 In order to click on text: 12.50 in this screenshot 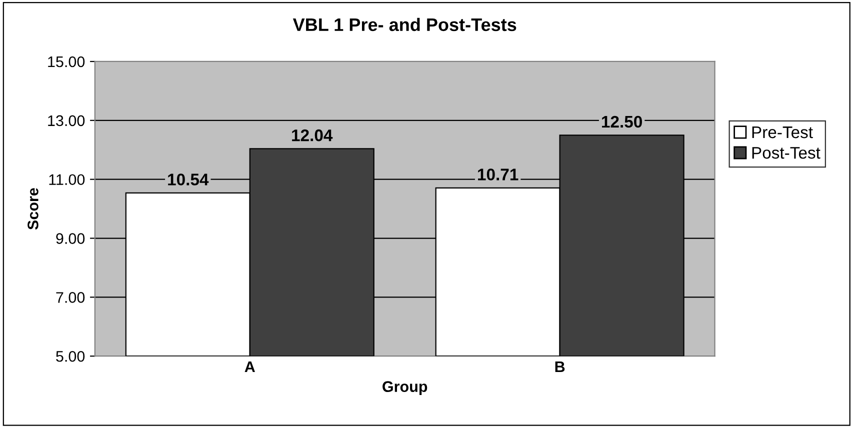, I will do `click(622, 122)`.